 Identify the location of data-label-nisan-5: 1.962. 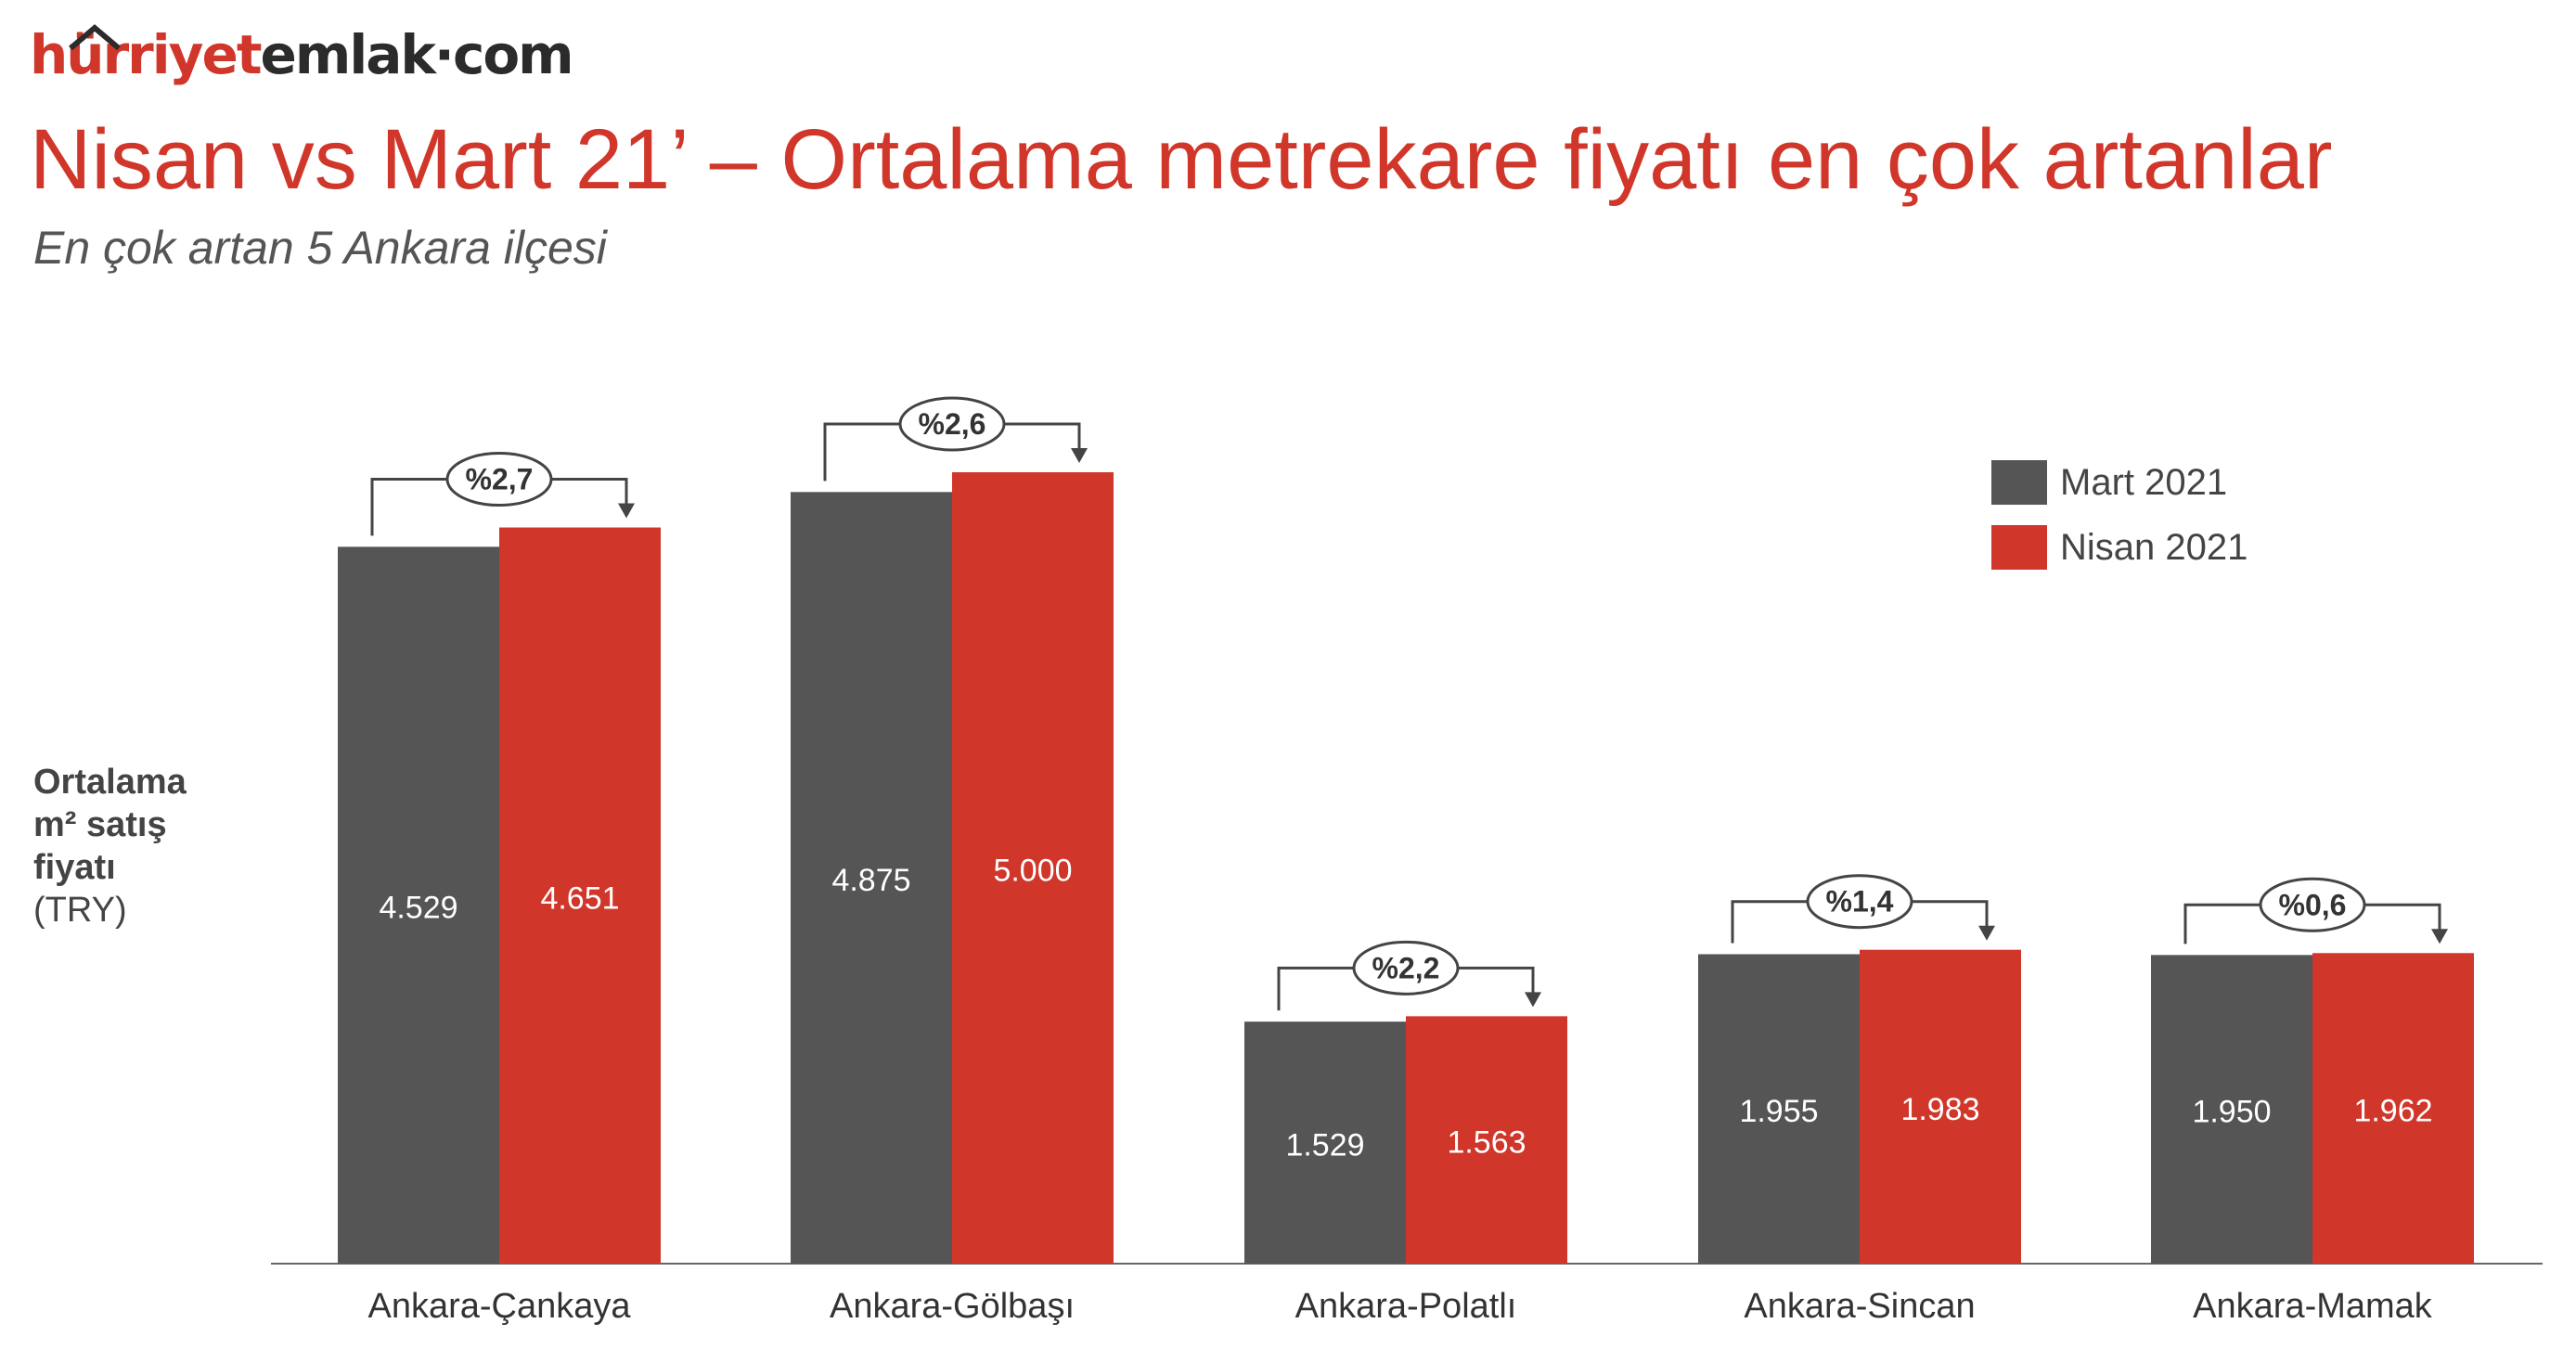
(2392, 1111).